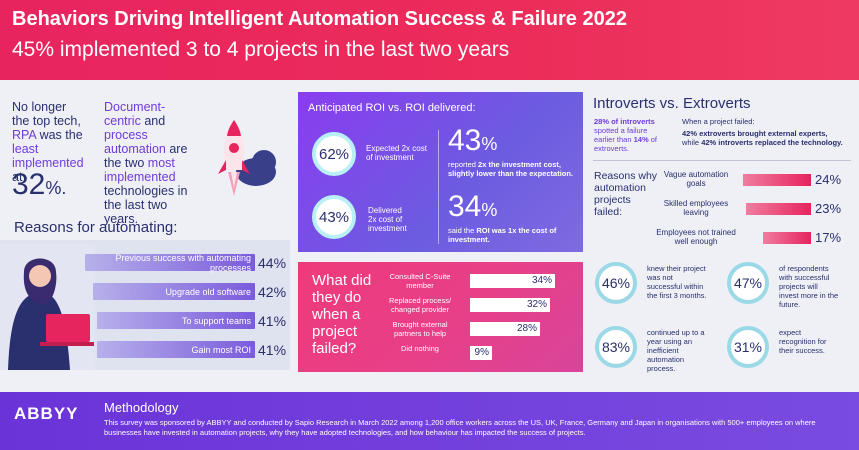 The height and width of the screenshot is (450, 859). What do you see at coordinates (140, 170) in the screenshot?
I see `doc-highlight3: most implemented` at bounding box center [140, 170].